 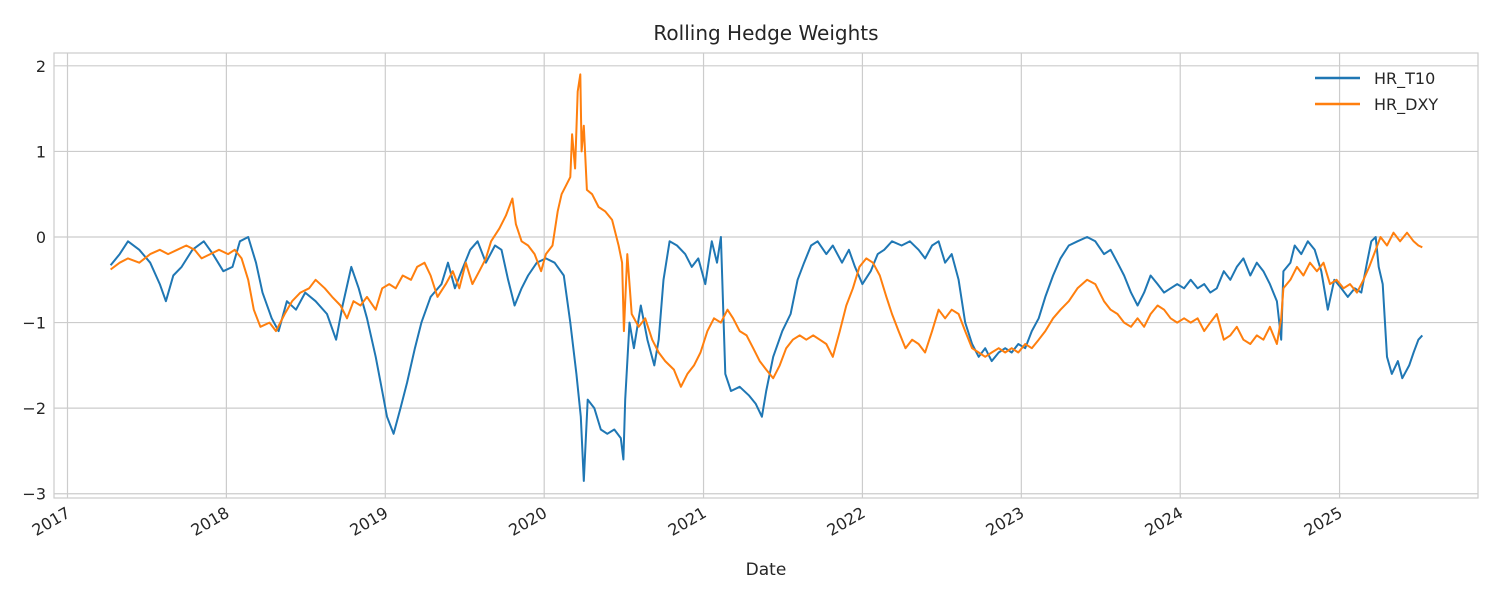 What do you see at coordinates (765, 33) in the screenshot?
I see `chart-title: Rolling Hedge Weights` at bounding box center [765, 33].